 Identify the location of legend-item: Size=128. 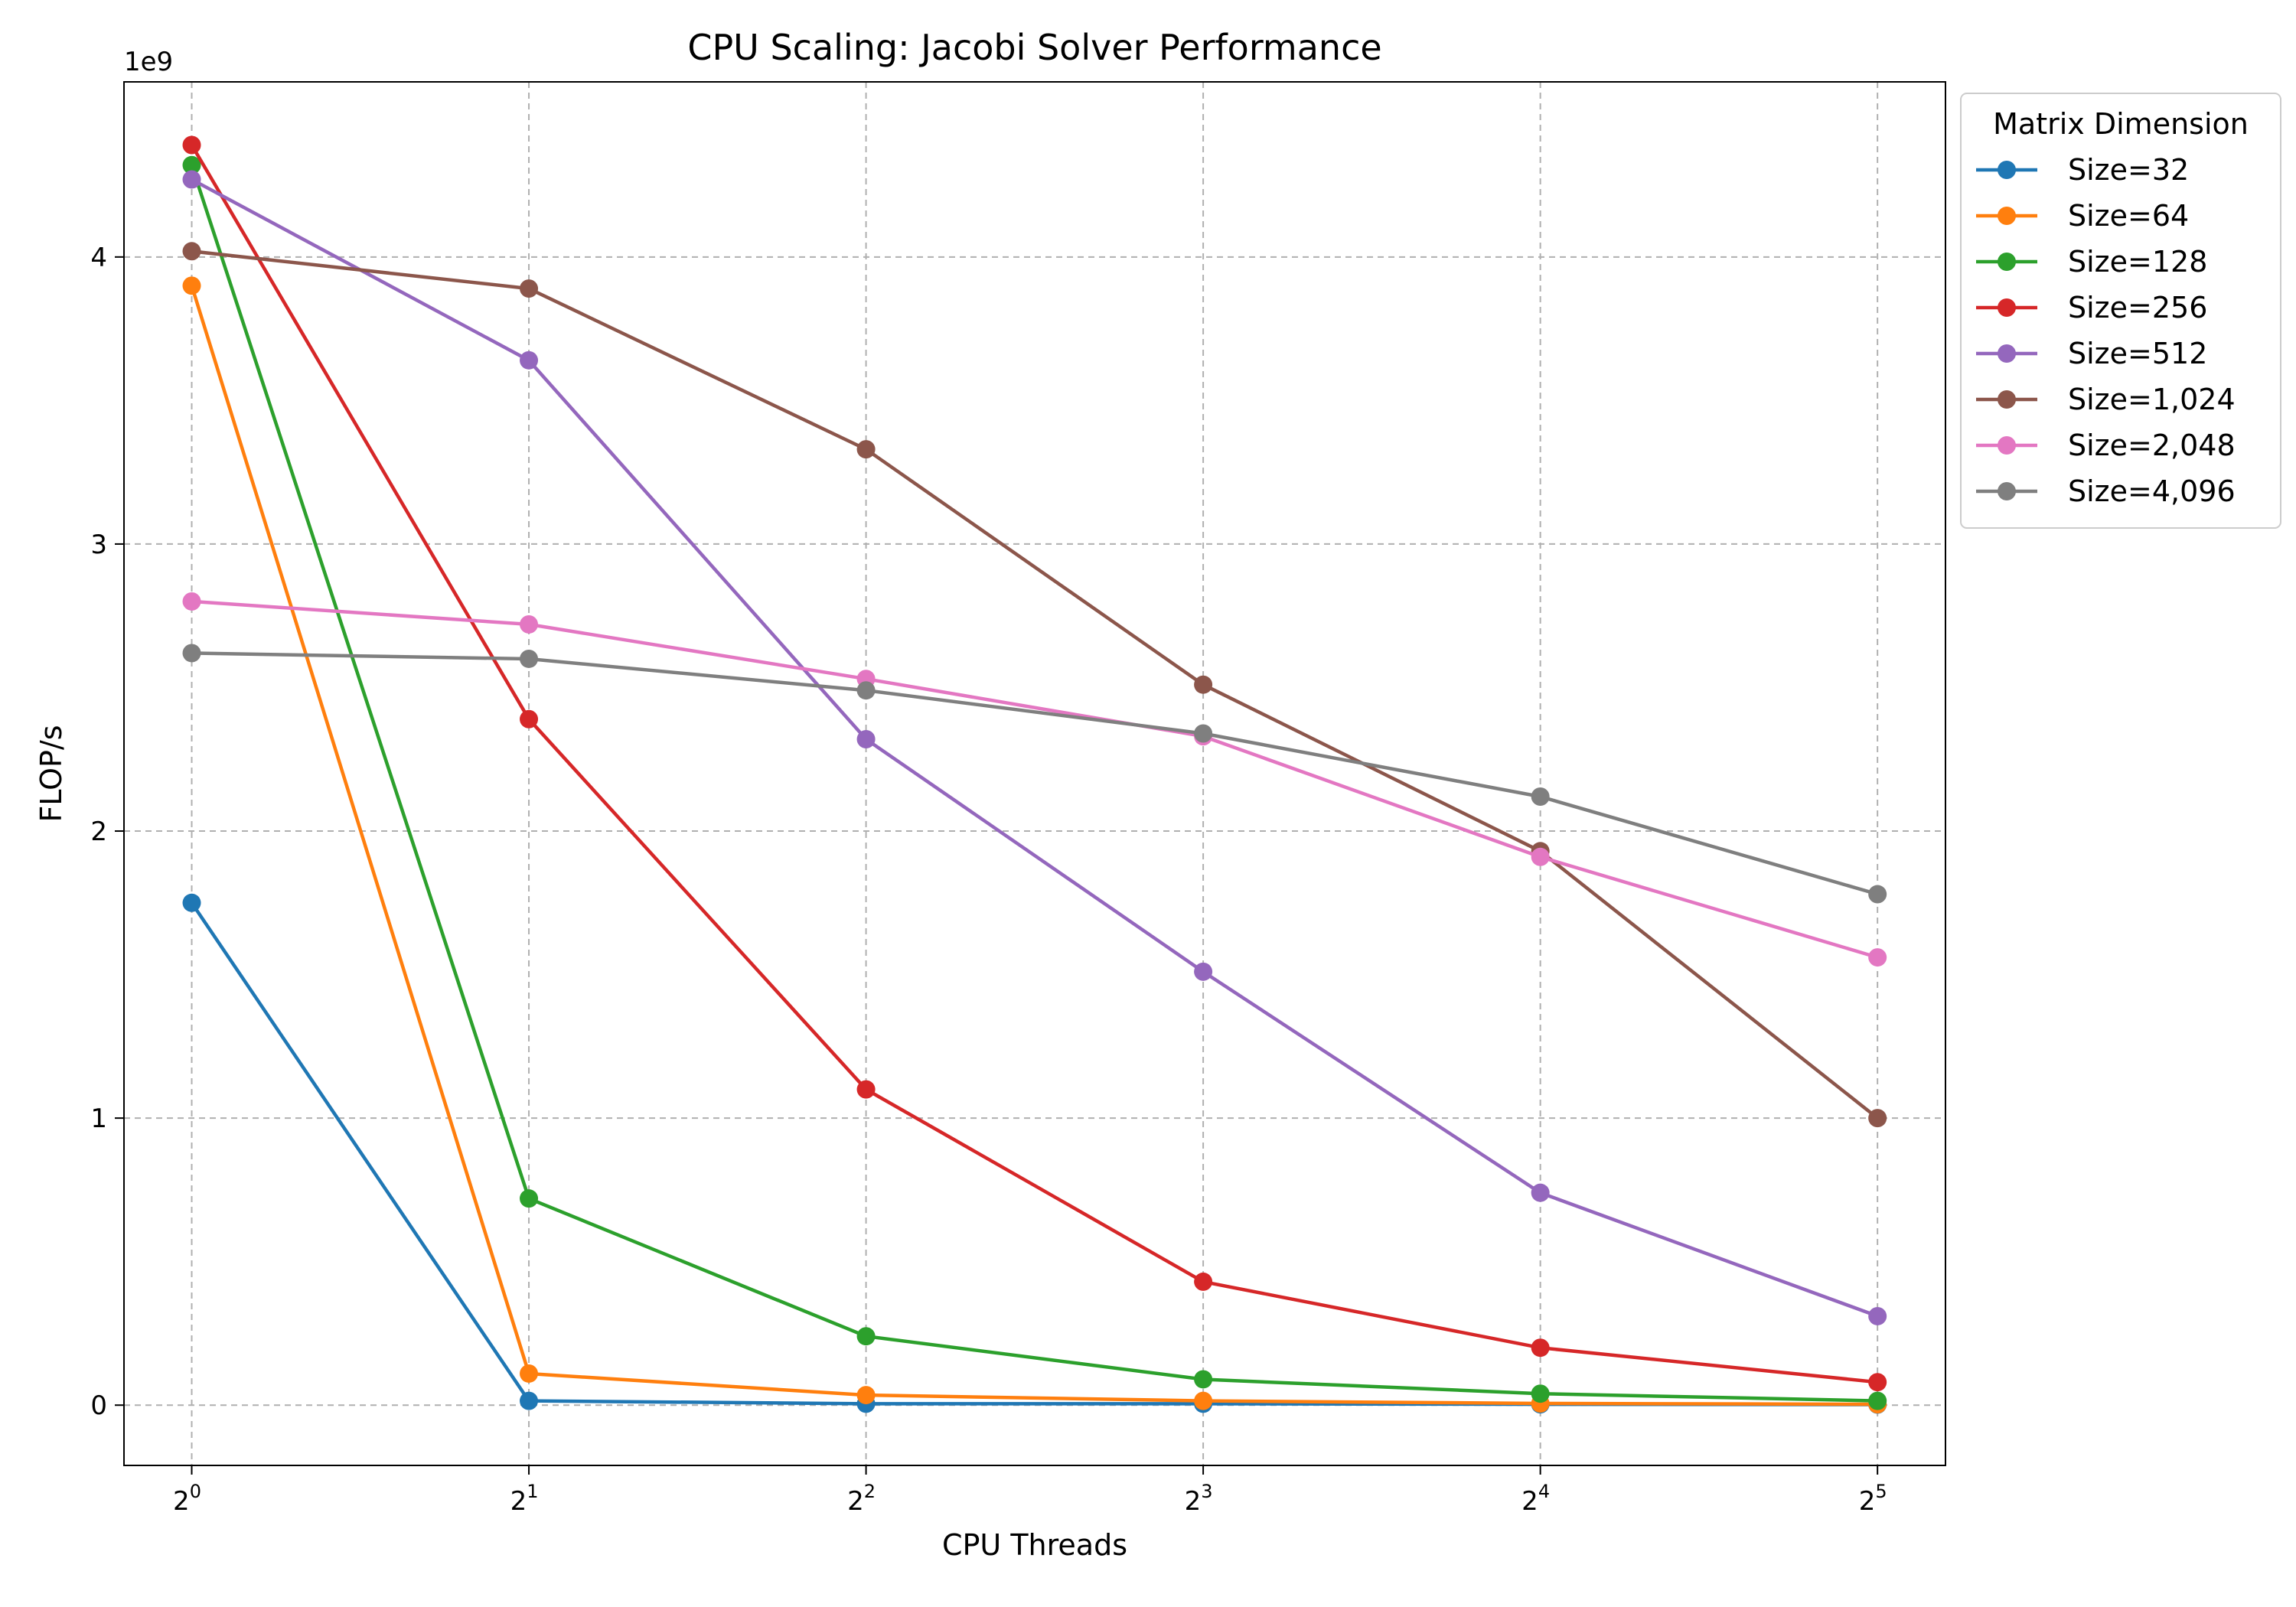
(2091, 262).